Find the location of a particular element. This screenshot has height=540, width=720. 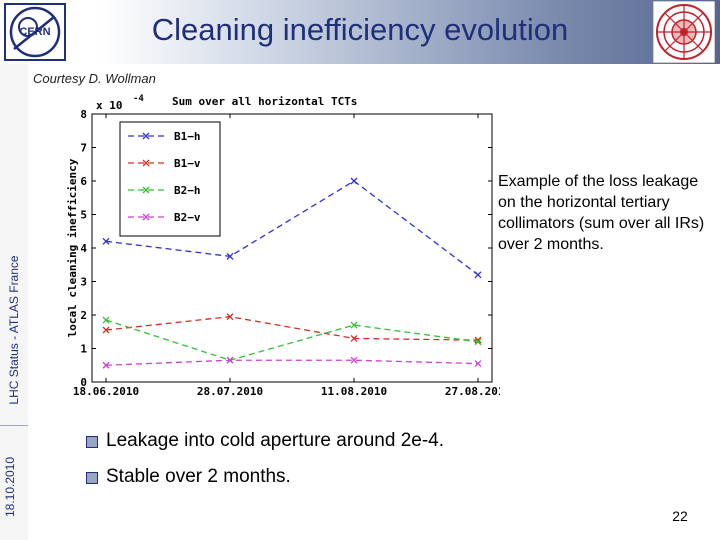

chart-title: Sum over all horizontal TCTs is located at coordinates (264, 101).